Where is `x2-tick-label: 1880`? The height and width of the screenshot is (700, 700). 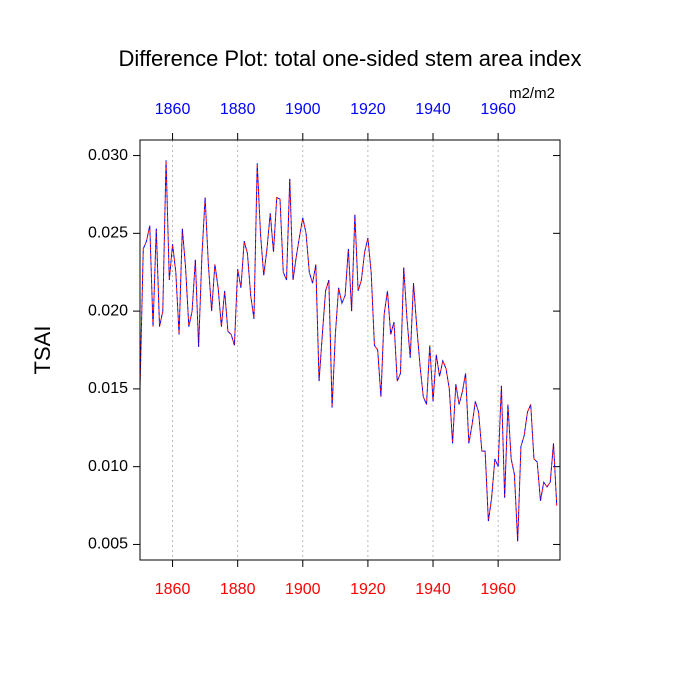 x2-tick-label: 1880 is located at coordinates (238, 109).